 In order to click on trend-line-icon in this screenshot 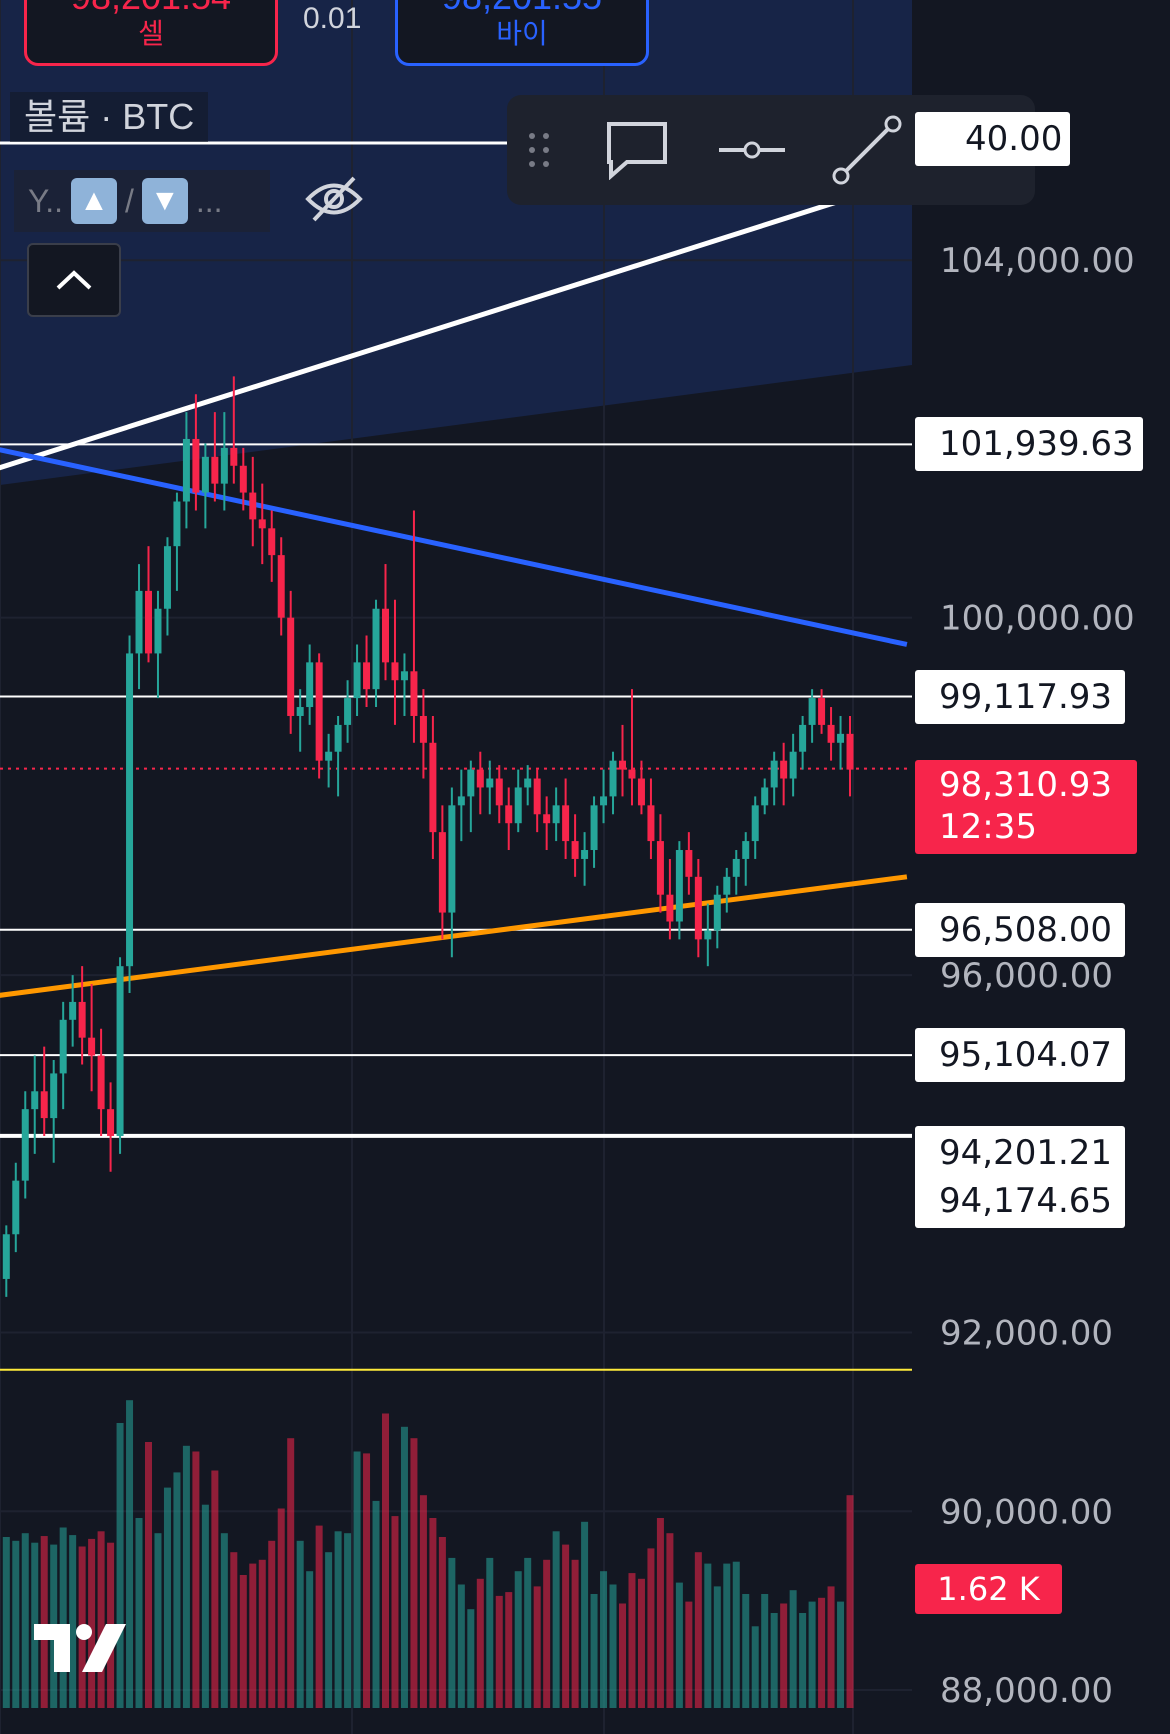, I will do `click(867, 150)`.